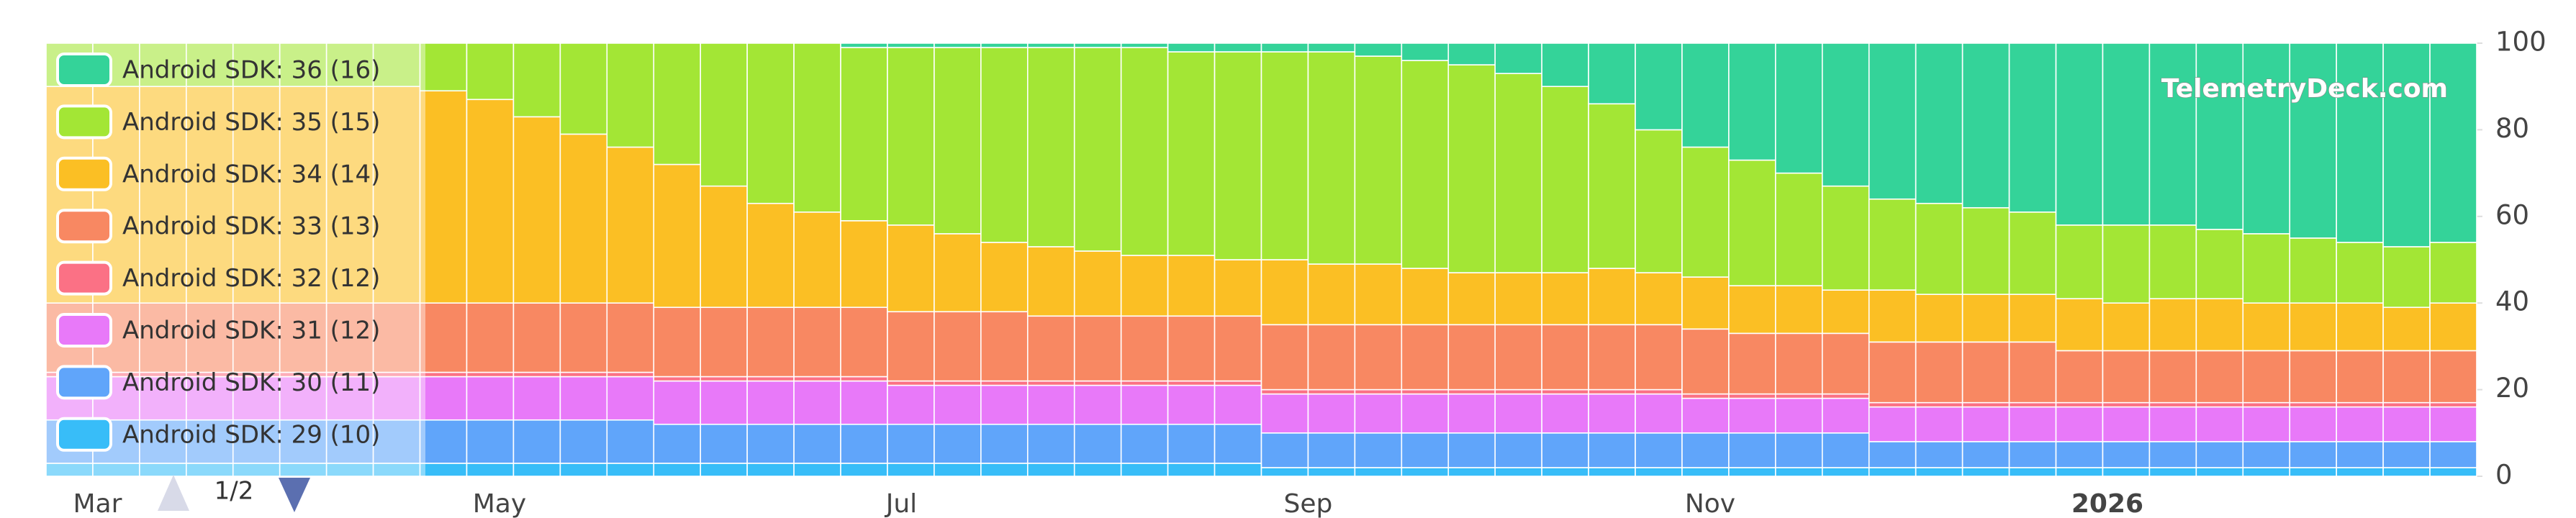 Image resolution: width=2576 pixels, height=518 pixels. I want to click on legend-item: Android SDK: 32 (12), so click(218, 278).